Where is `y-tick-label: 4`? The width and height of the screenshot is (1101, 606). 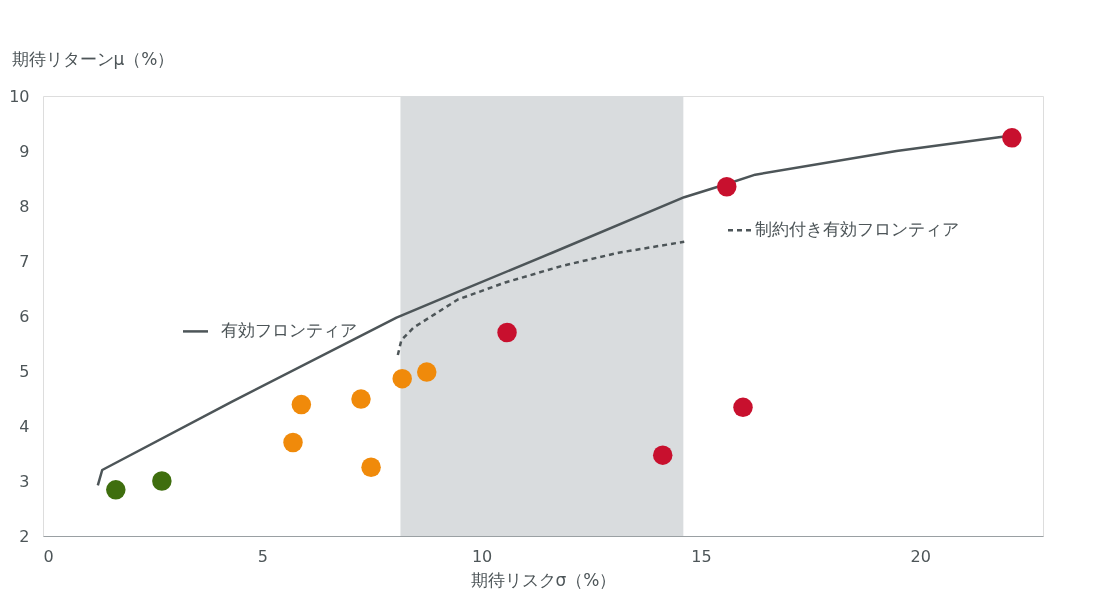 y-tick-label: 4 is located at coordinates (24, 426).